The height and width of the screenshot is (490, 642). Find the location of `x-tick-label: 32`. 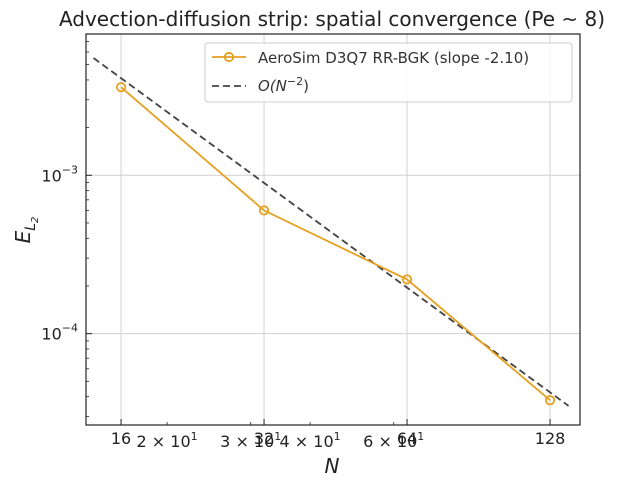

x-tick-label: 32 is located at coordinates (264, 438).